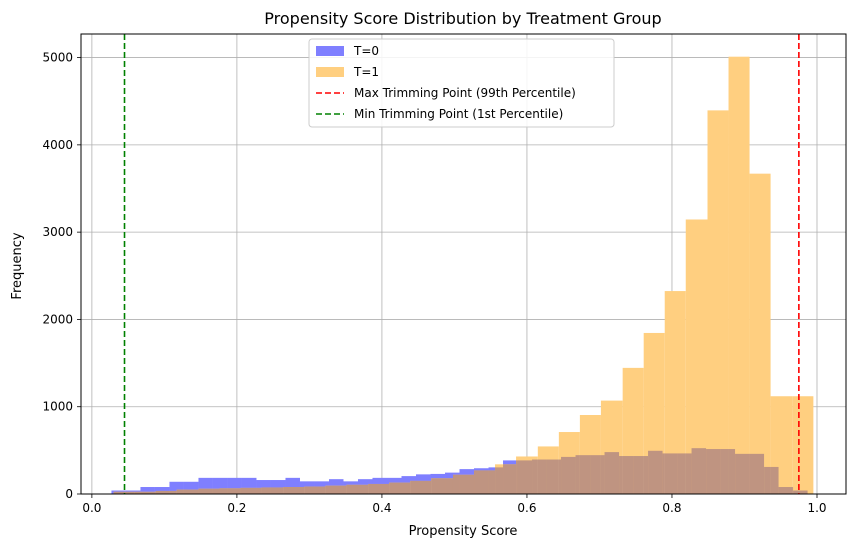  I want to click on x-tick-label: 0.2, so click(236, 508).